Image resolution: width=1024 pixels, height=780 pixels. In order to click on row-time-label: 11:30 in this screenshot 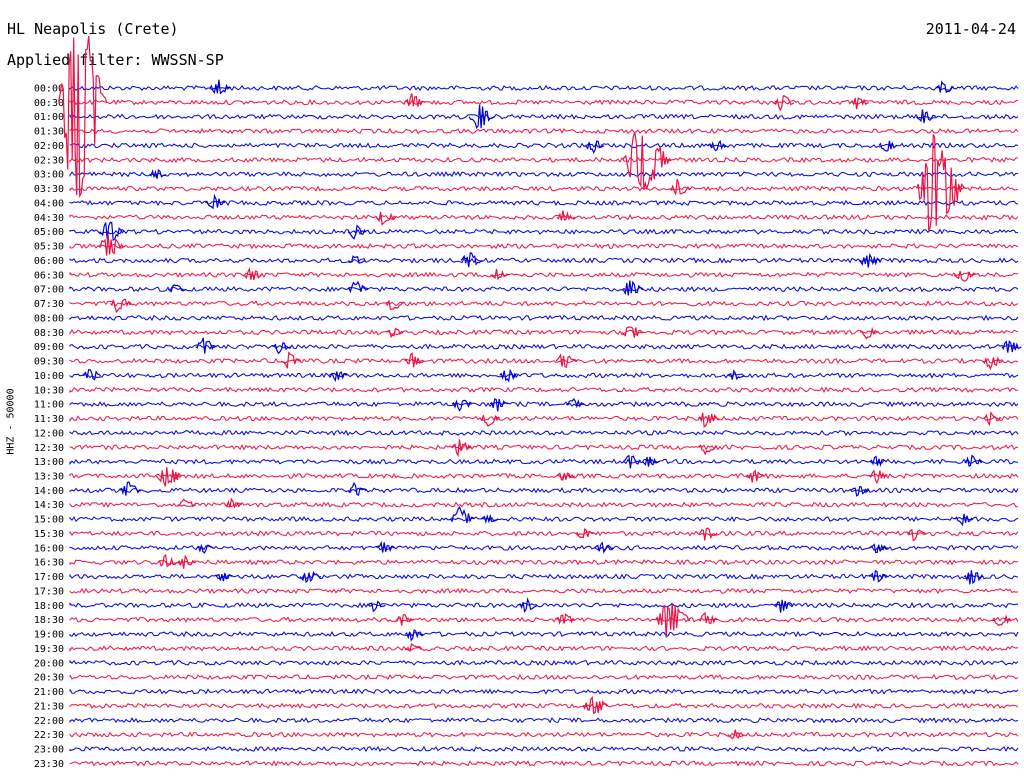, I will do `click(49, 419)`.